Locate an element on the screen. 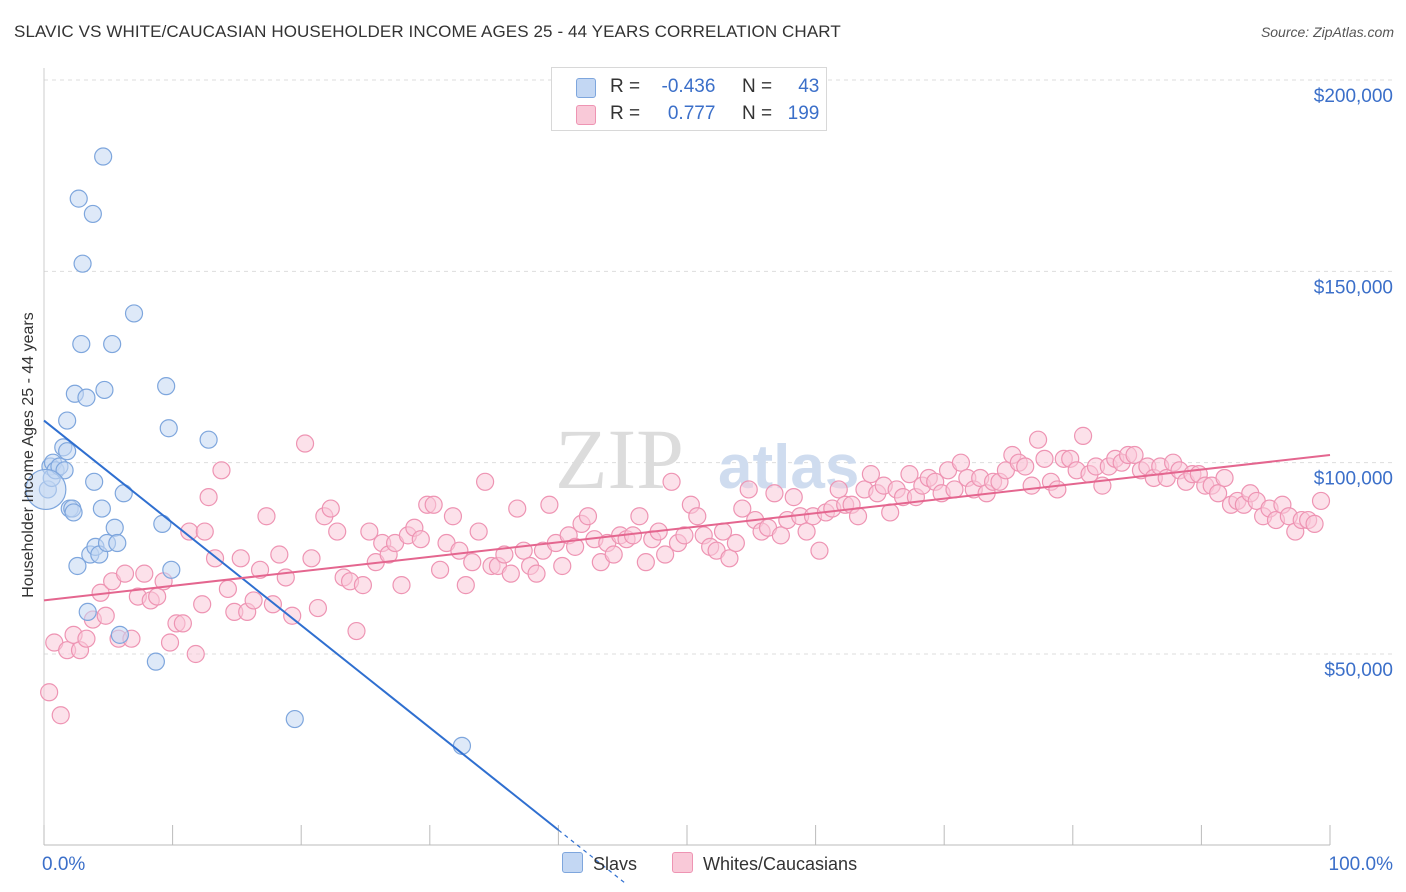  bottom-legend-slavs: Slavs is located at coordinates (599, 863).